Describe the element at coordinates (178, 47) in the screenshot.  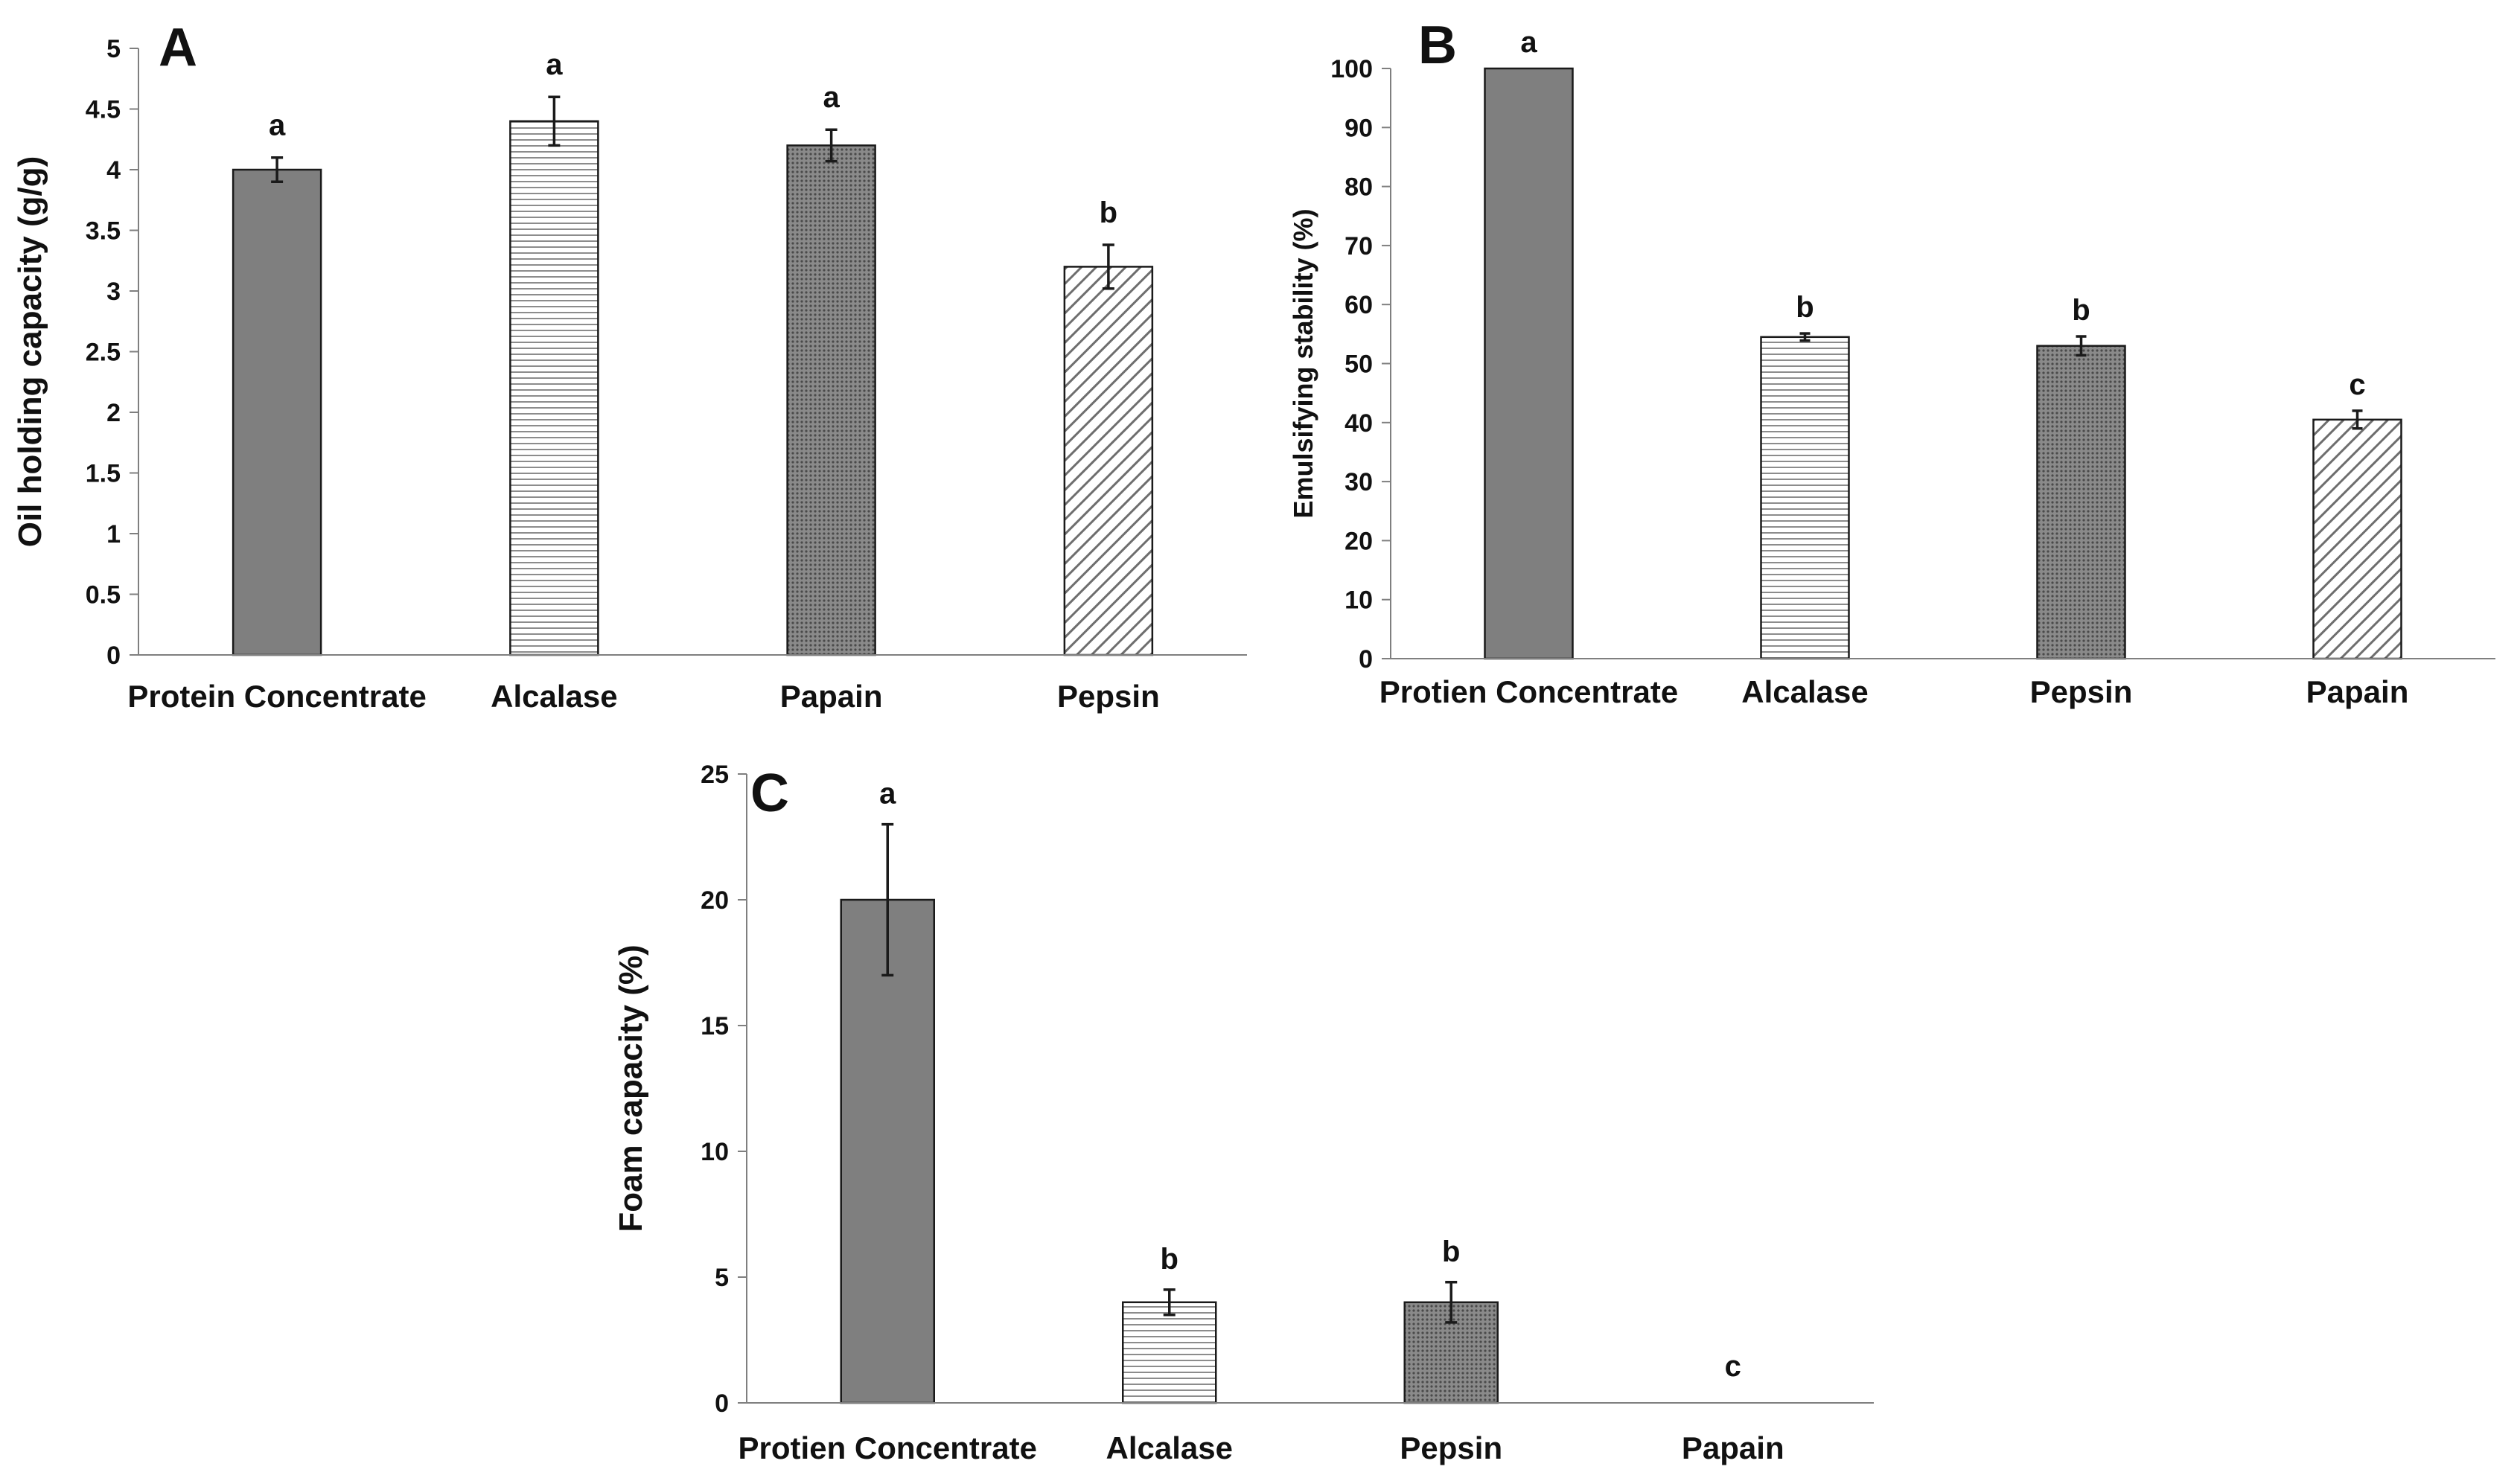
I see `panel-label: A` at that location.